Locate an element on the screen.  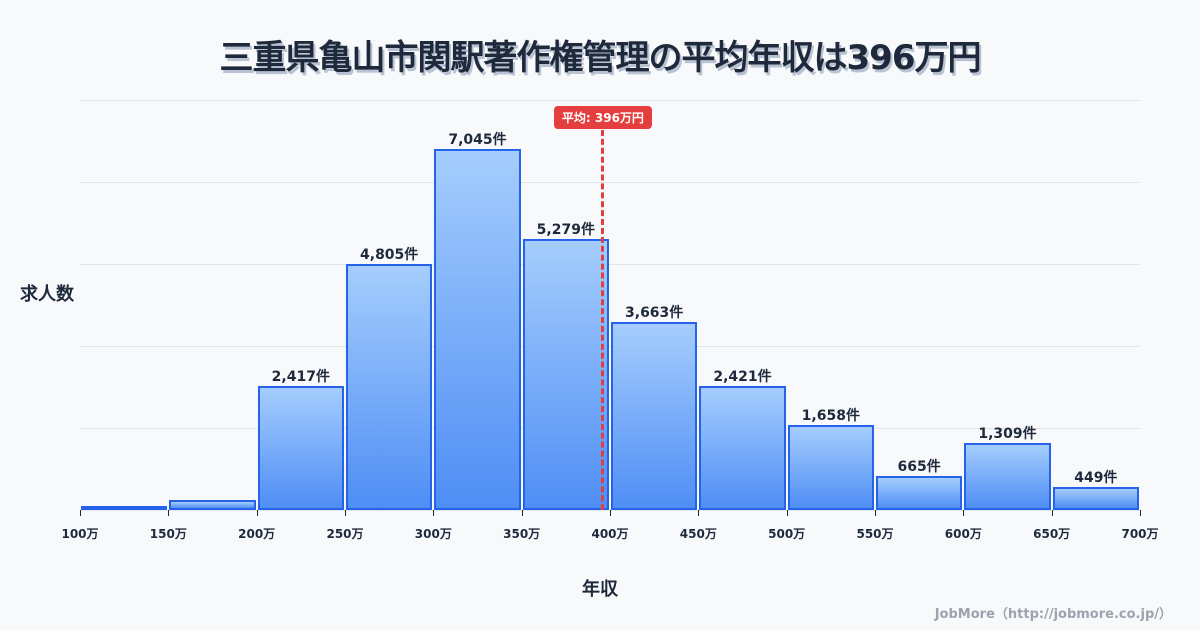
x-tick-label: 500万 is located at coordinates (787, 534).